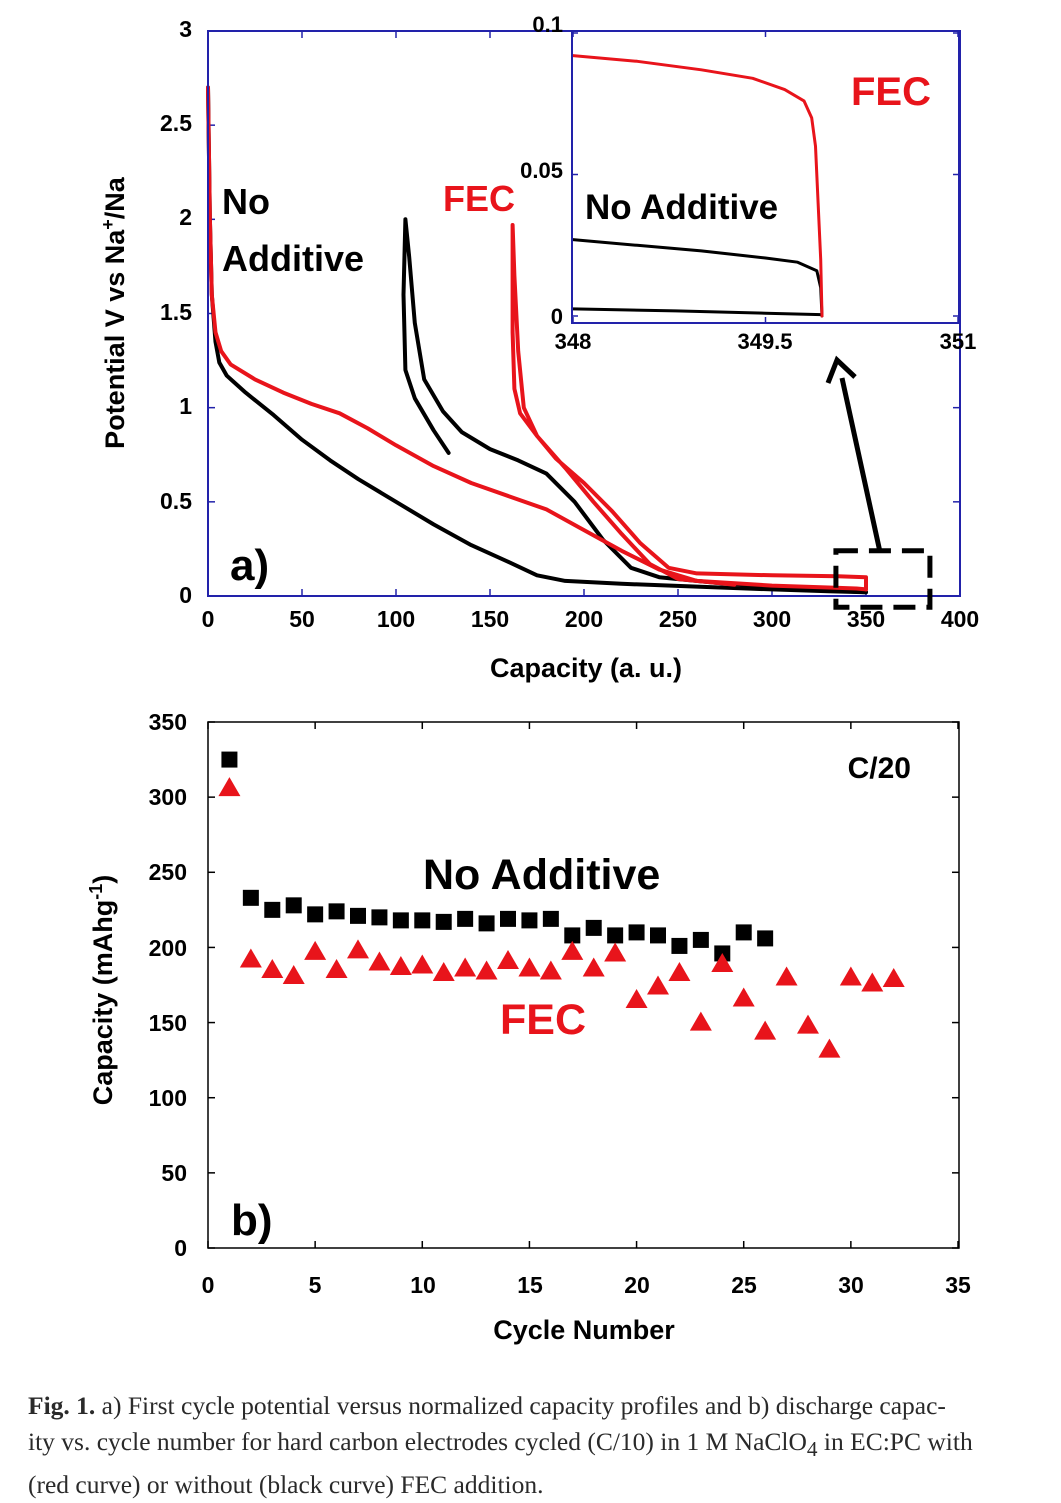  I want to click on panel-b-y-axis-title: Capacity (mAhg-1), so click(102, 990).